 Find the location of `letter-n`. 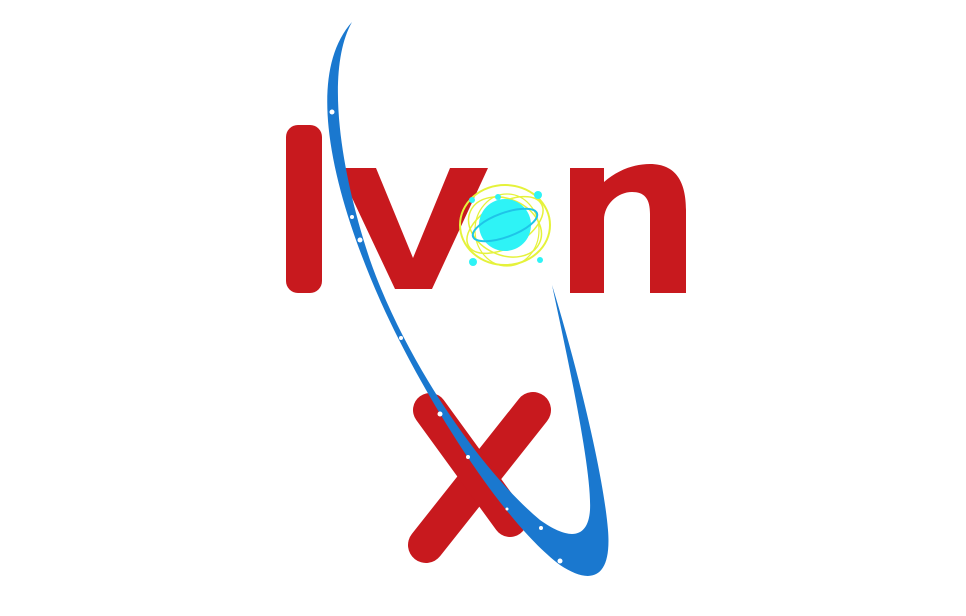

letter-n is located at coordinates (628, 228).